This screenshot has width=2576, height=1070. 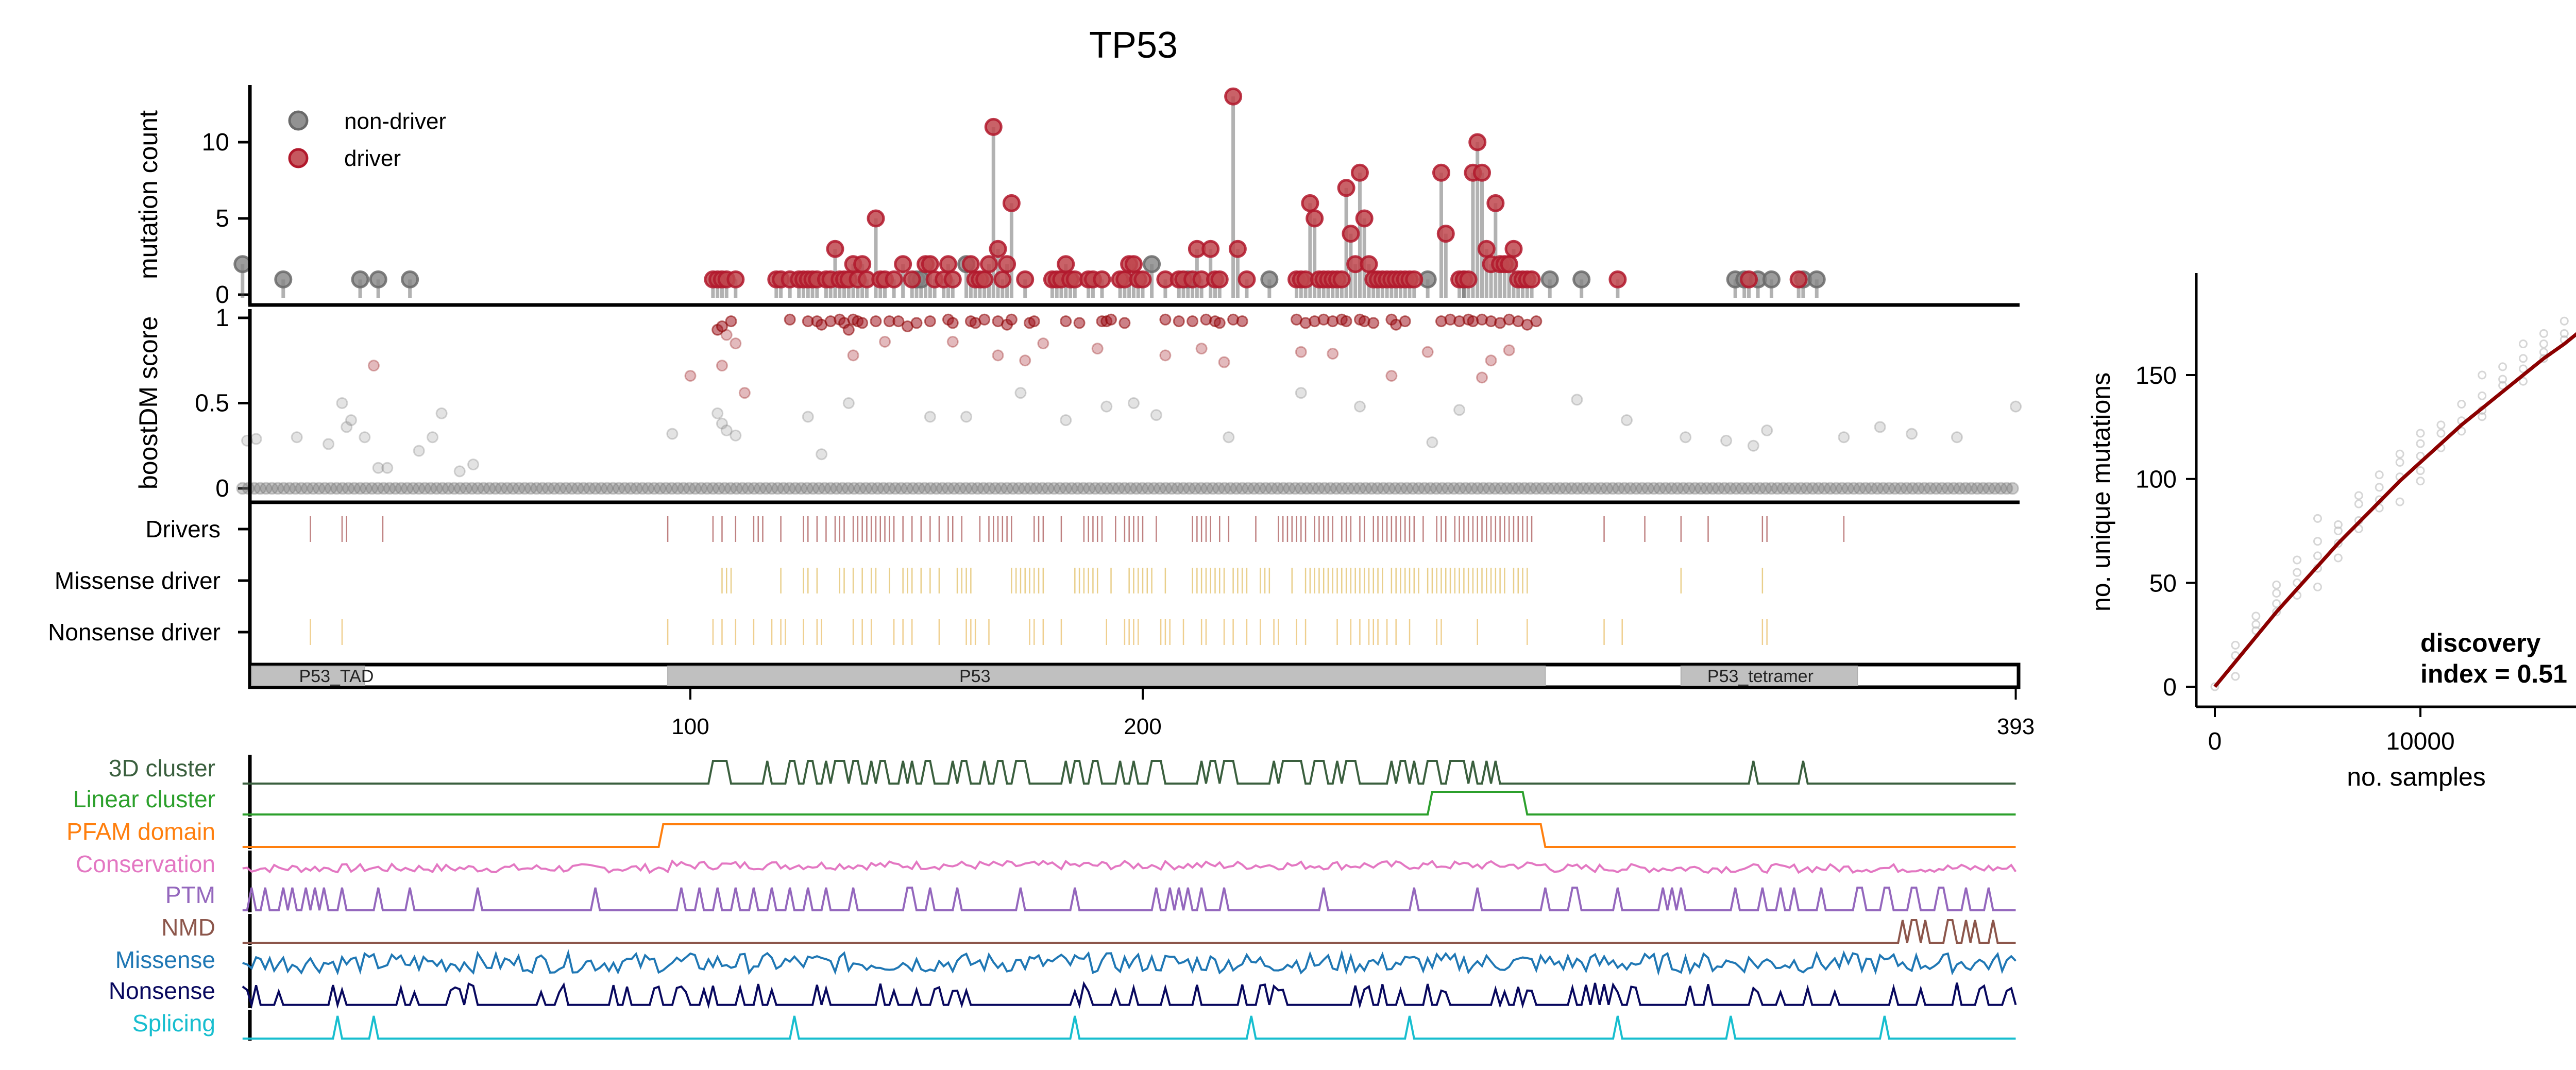 What do you see at coordinates (162, 768) in the screenshot?
I see `feature-track-label: 3D cluster` at bounding box center [162, 768].